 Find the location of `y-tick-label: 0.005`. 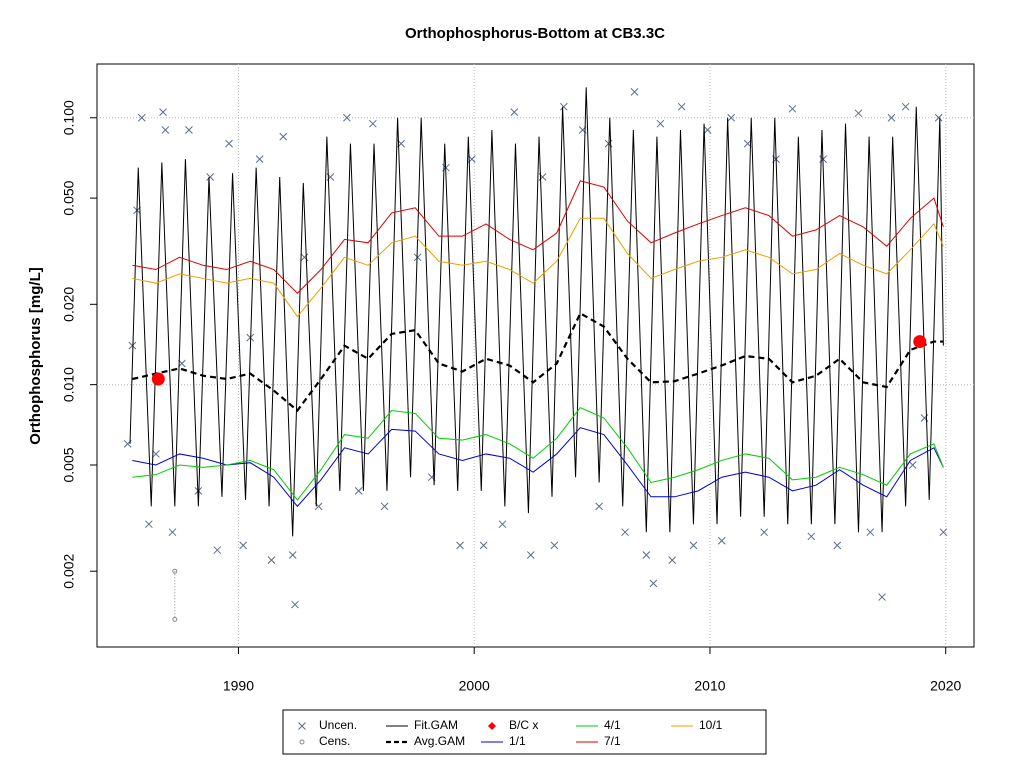

y-tick-label: 0.005 is located at coordinates (69, 464).